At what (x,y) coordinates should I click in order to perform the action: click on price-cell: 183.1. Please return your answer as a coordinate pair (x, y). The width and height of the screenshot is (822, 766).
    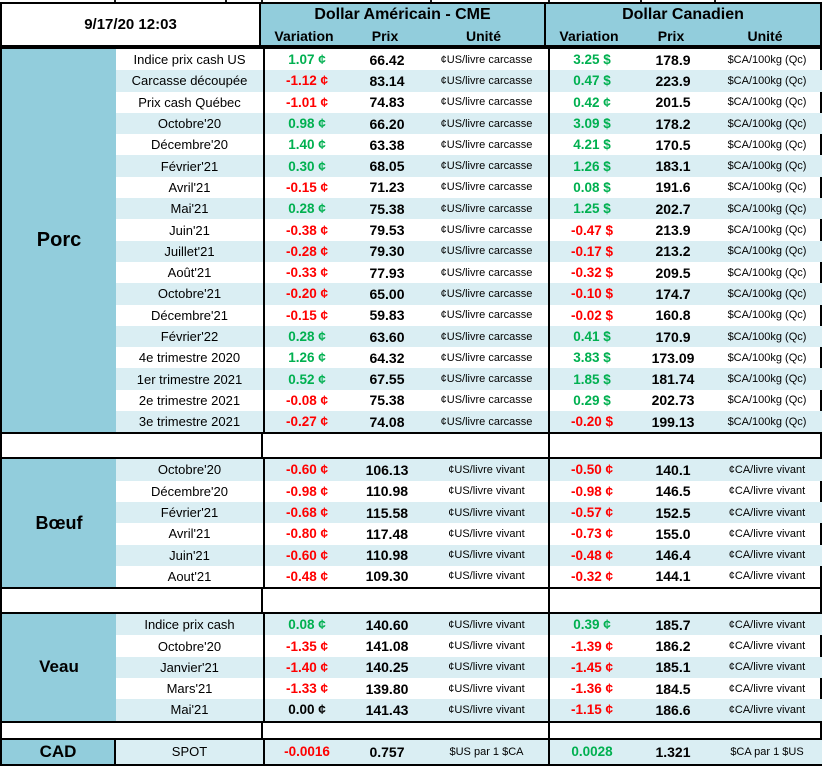
    Looking at the image, I should click on (673, 166).